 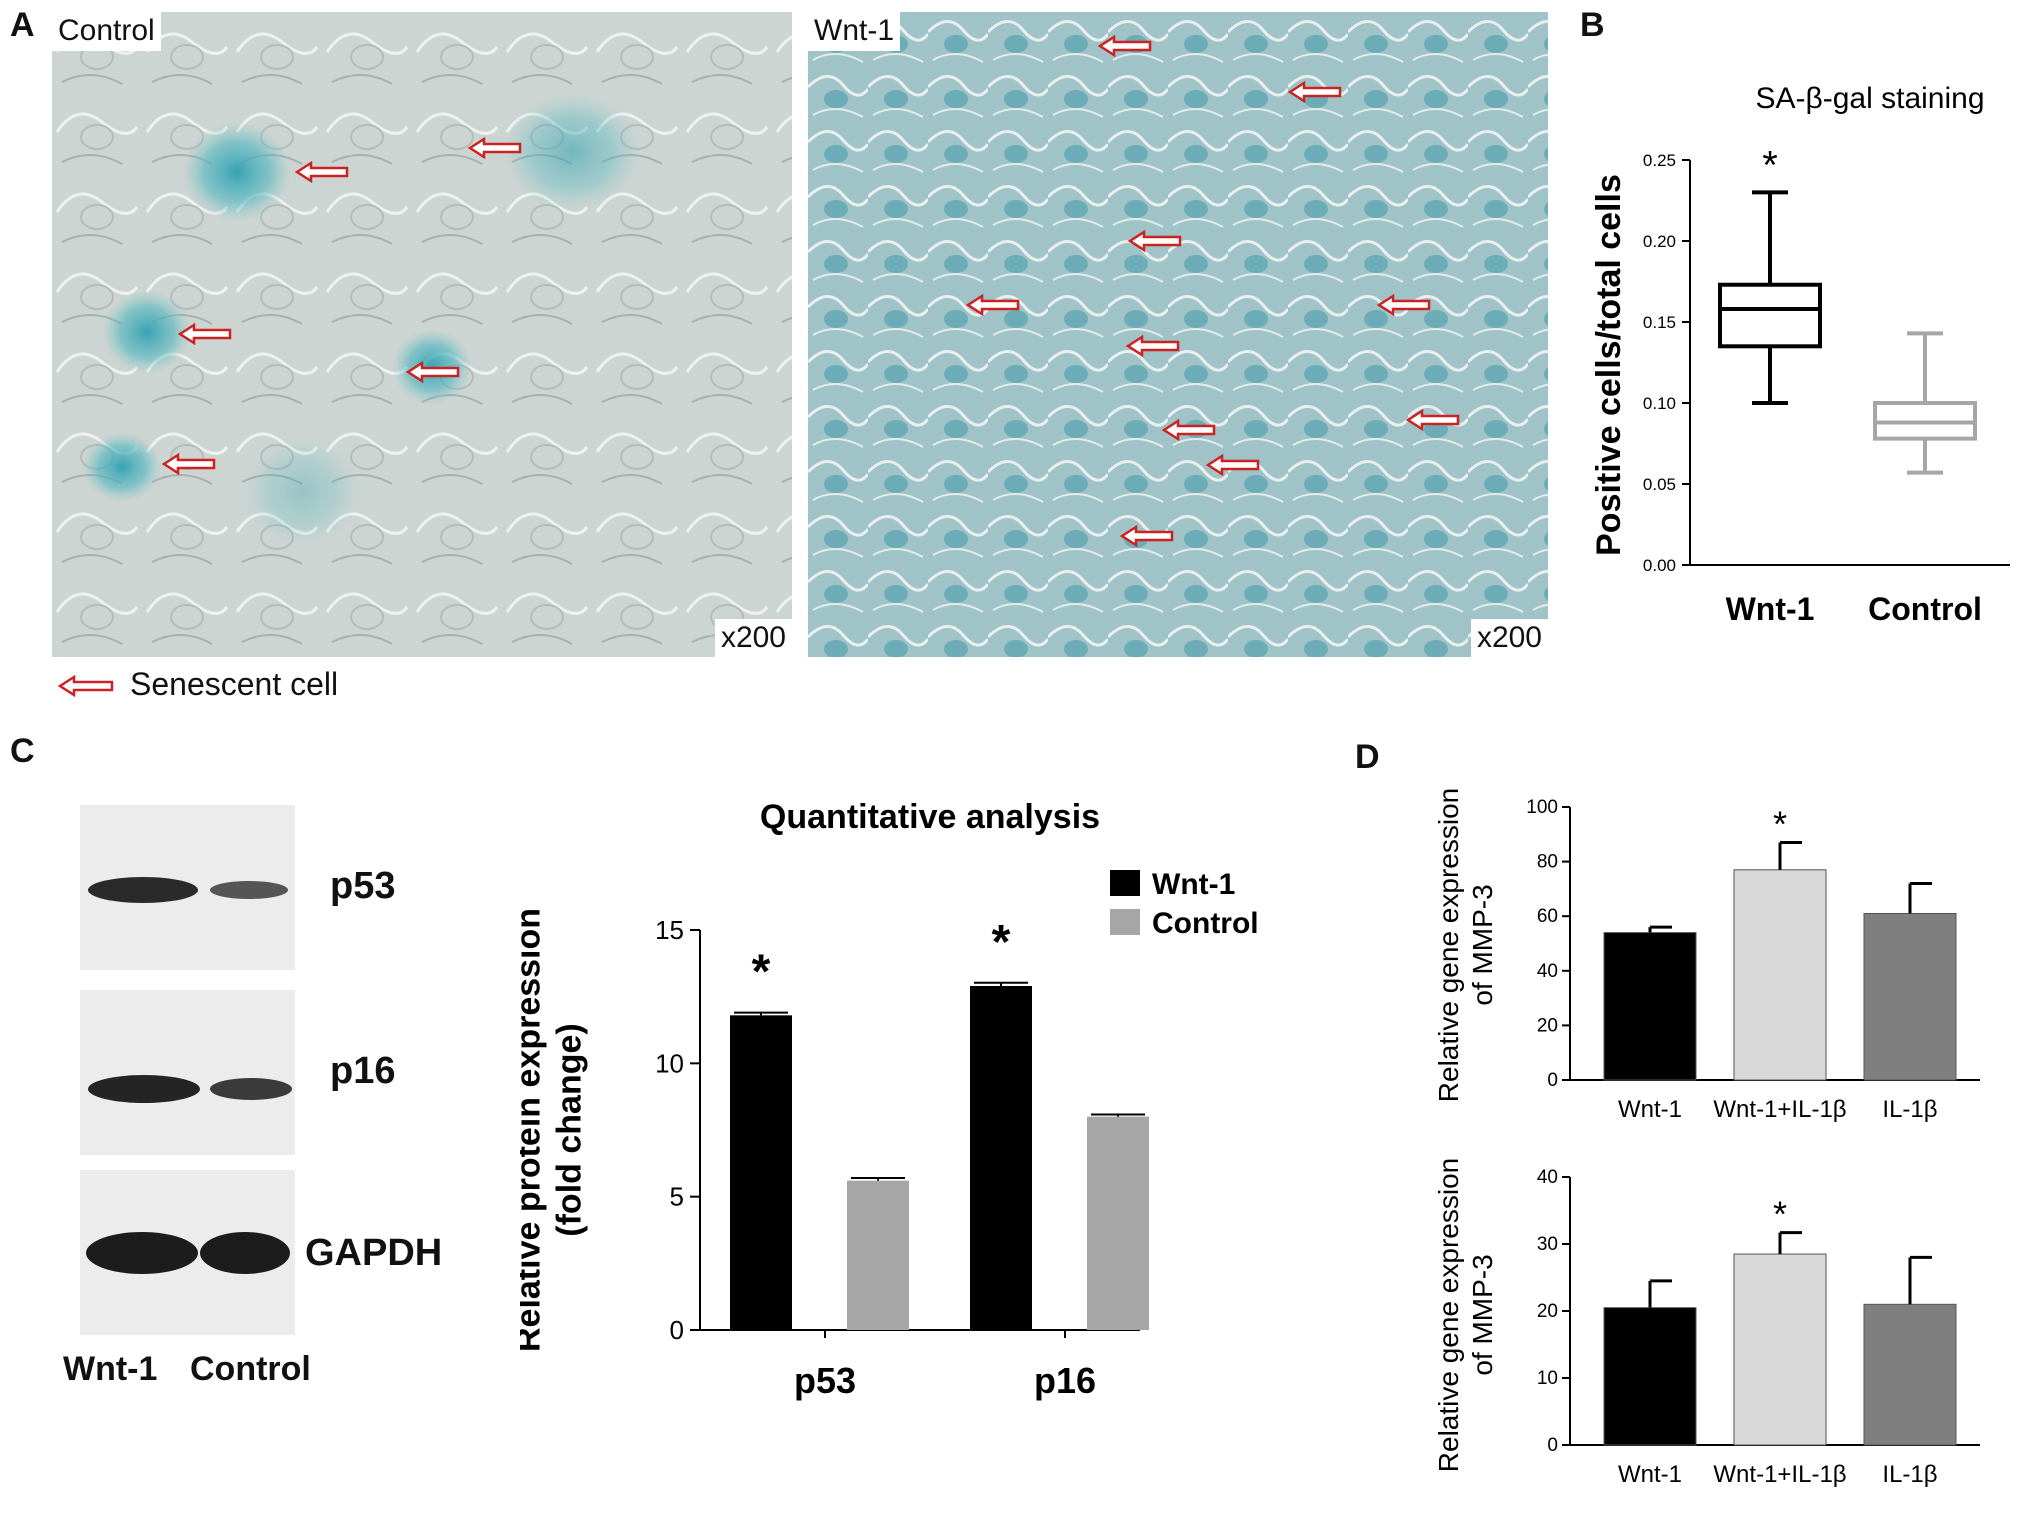 What do you see at coordinates (22, 25) in the screenshot?
I see `panel-letter-a: A` at bounding box center [22, 25].